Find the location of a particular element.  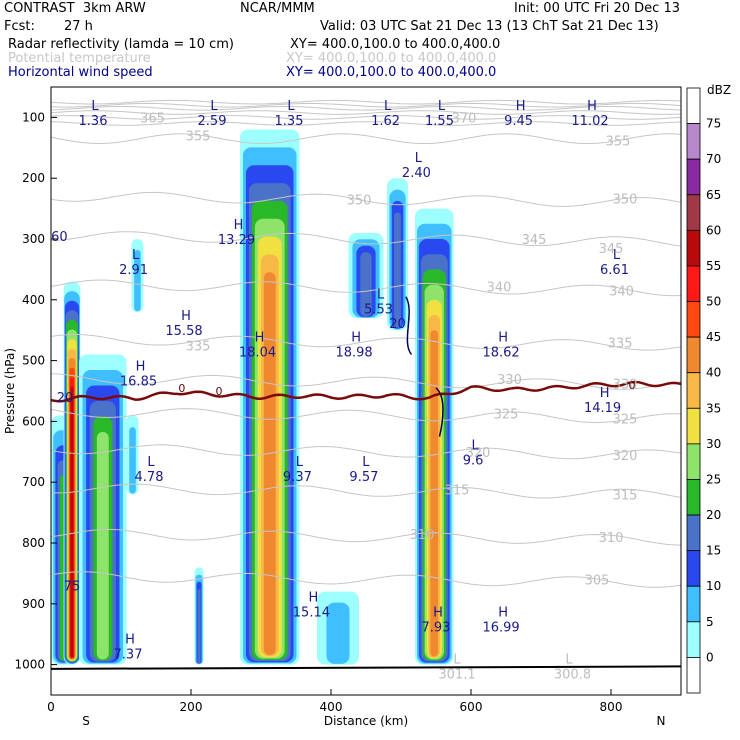

colorbar-tick-label: 45 is located at coordinates (713, 337).